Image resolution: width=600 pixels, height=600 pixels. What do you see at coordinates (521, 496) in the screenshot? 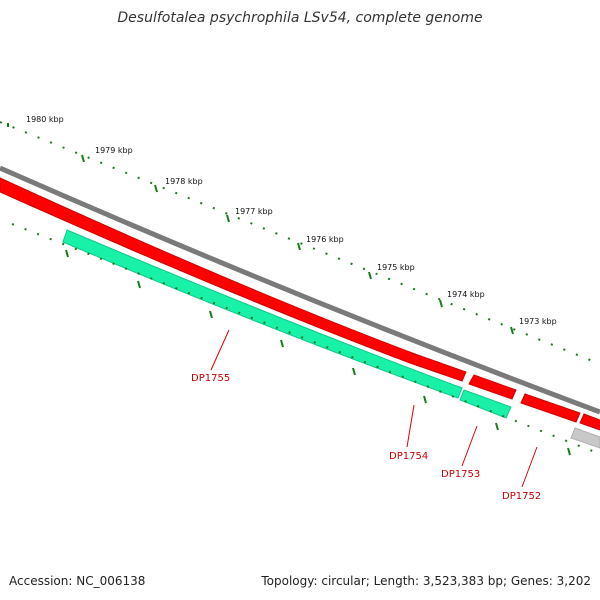
I see `gene-label-dp1752: DP1752` at bounding box center [521, 496].